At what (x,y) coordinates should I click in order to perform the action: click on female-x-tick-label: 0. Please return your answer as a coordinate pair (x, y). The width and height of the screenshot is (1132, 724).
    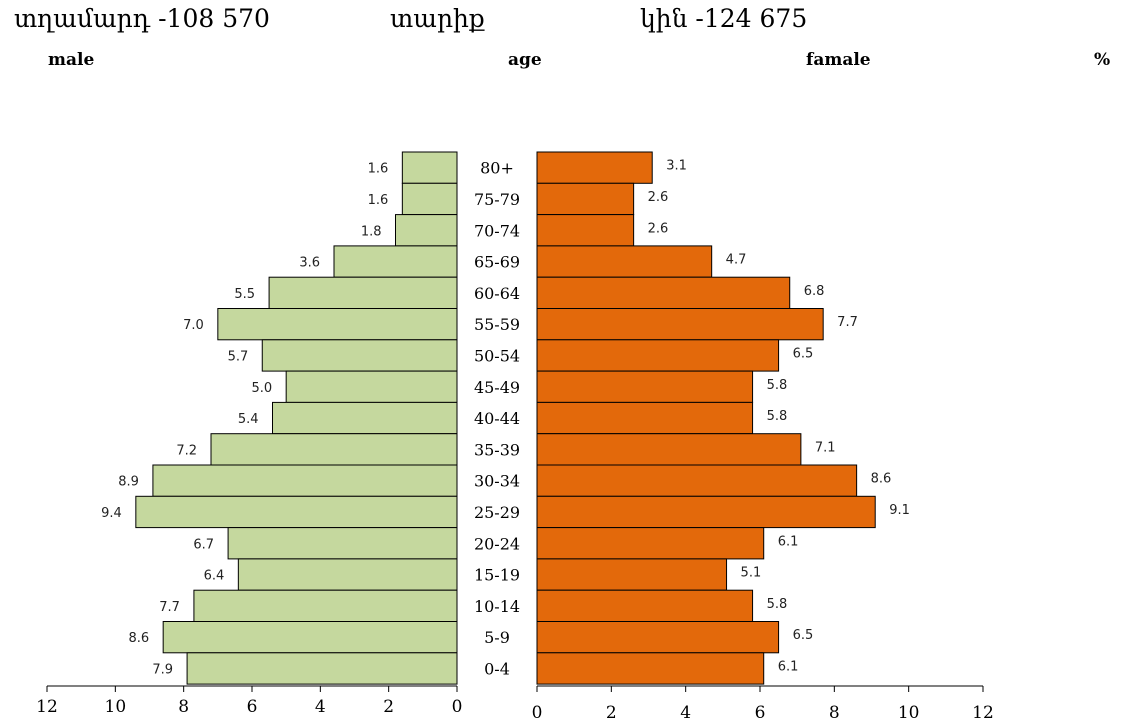
    Looking at the image, I should click on (537, 713).